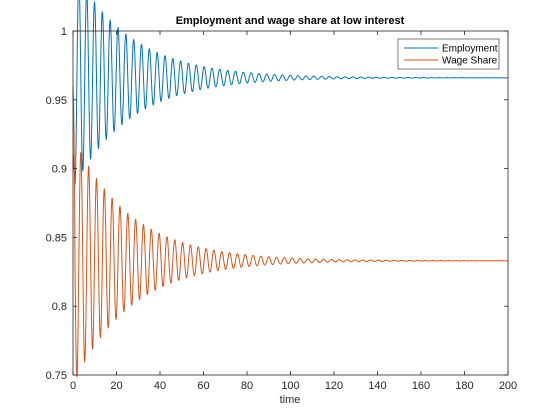  Describe the element at coordinates (421, 386) in the screenshot. I see `x-tick-label: 160` at that location.